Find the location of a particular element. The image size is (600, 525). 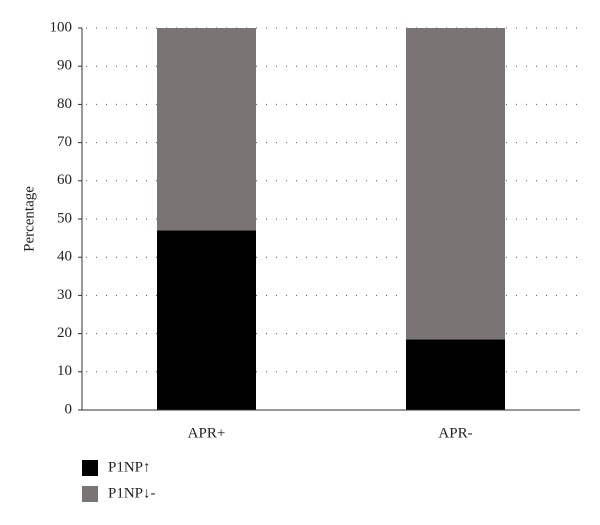

y-tick-label: 70 is located at coordinates (64, 142).